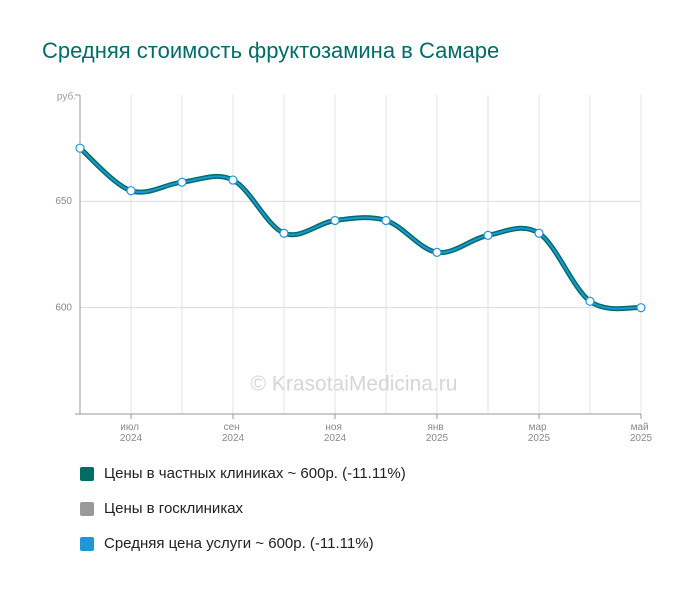 The image size is (700, 597). What do you see at coordinates (354, 384) in the screenshot?
I see `watermark: © KrasotaiMedicina.ru` at bounding box center [354, 384].